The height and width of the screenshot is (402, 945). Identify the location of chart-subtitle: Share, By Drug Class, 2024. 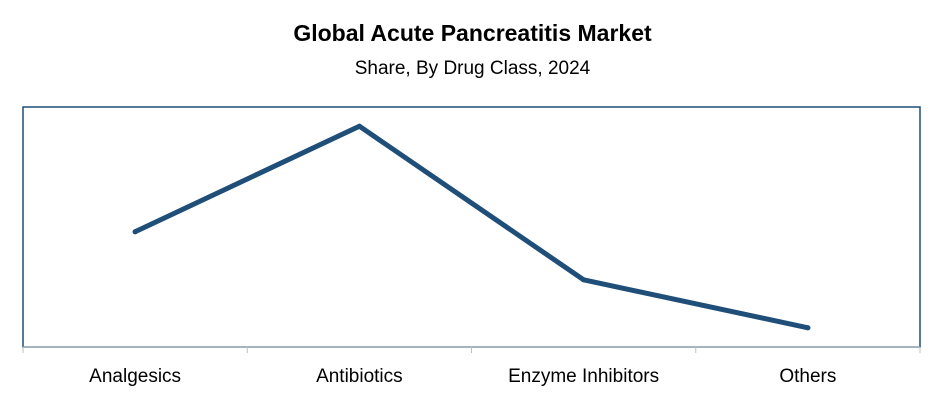
(472, 68).